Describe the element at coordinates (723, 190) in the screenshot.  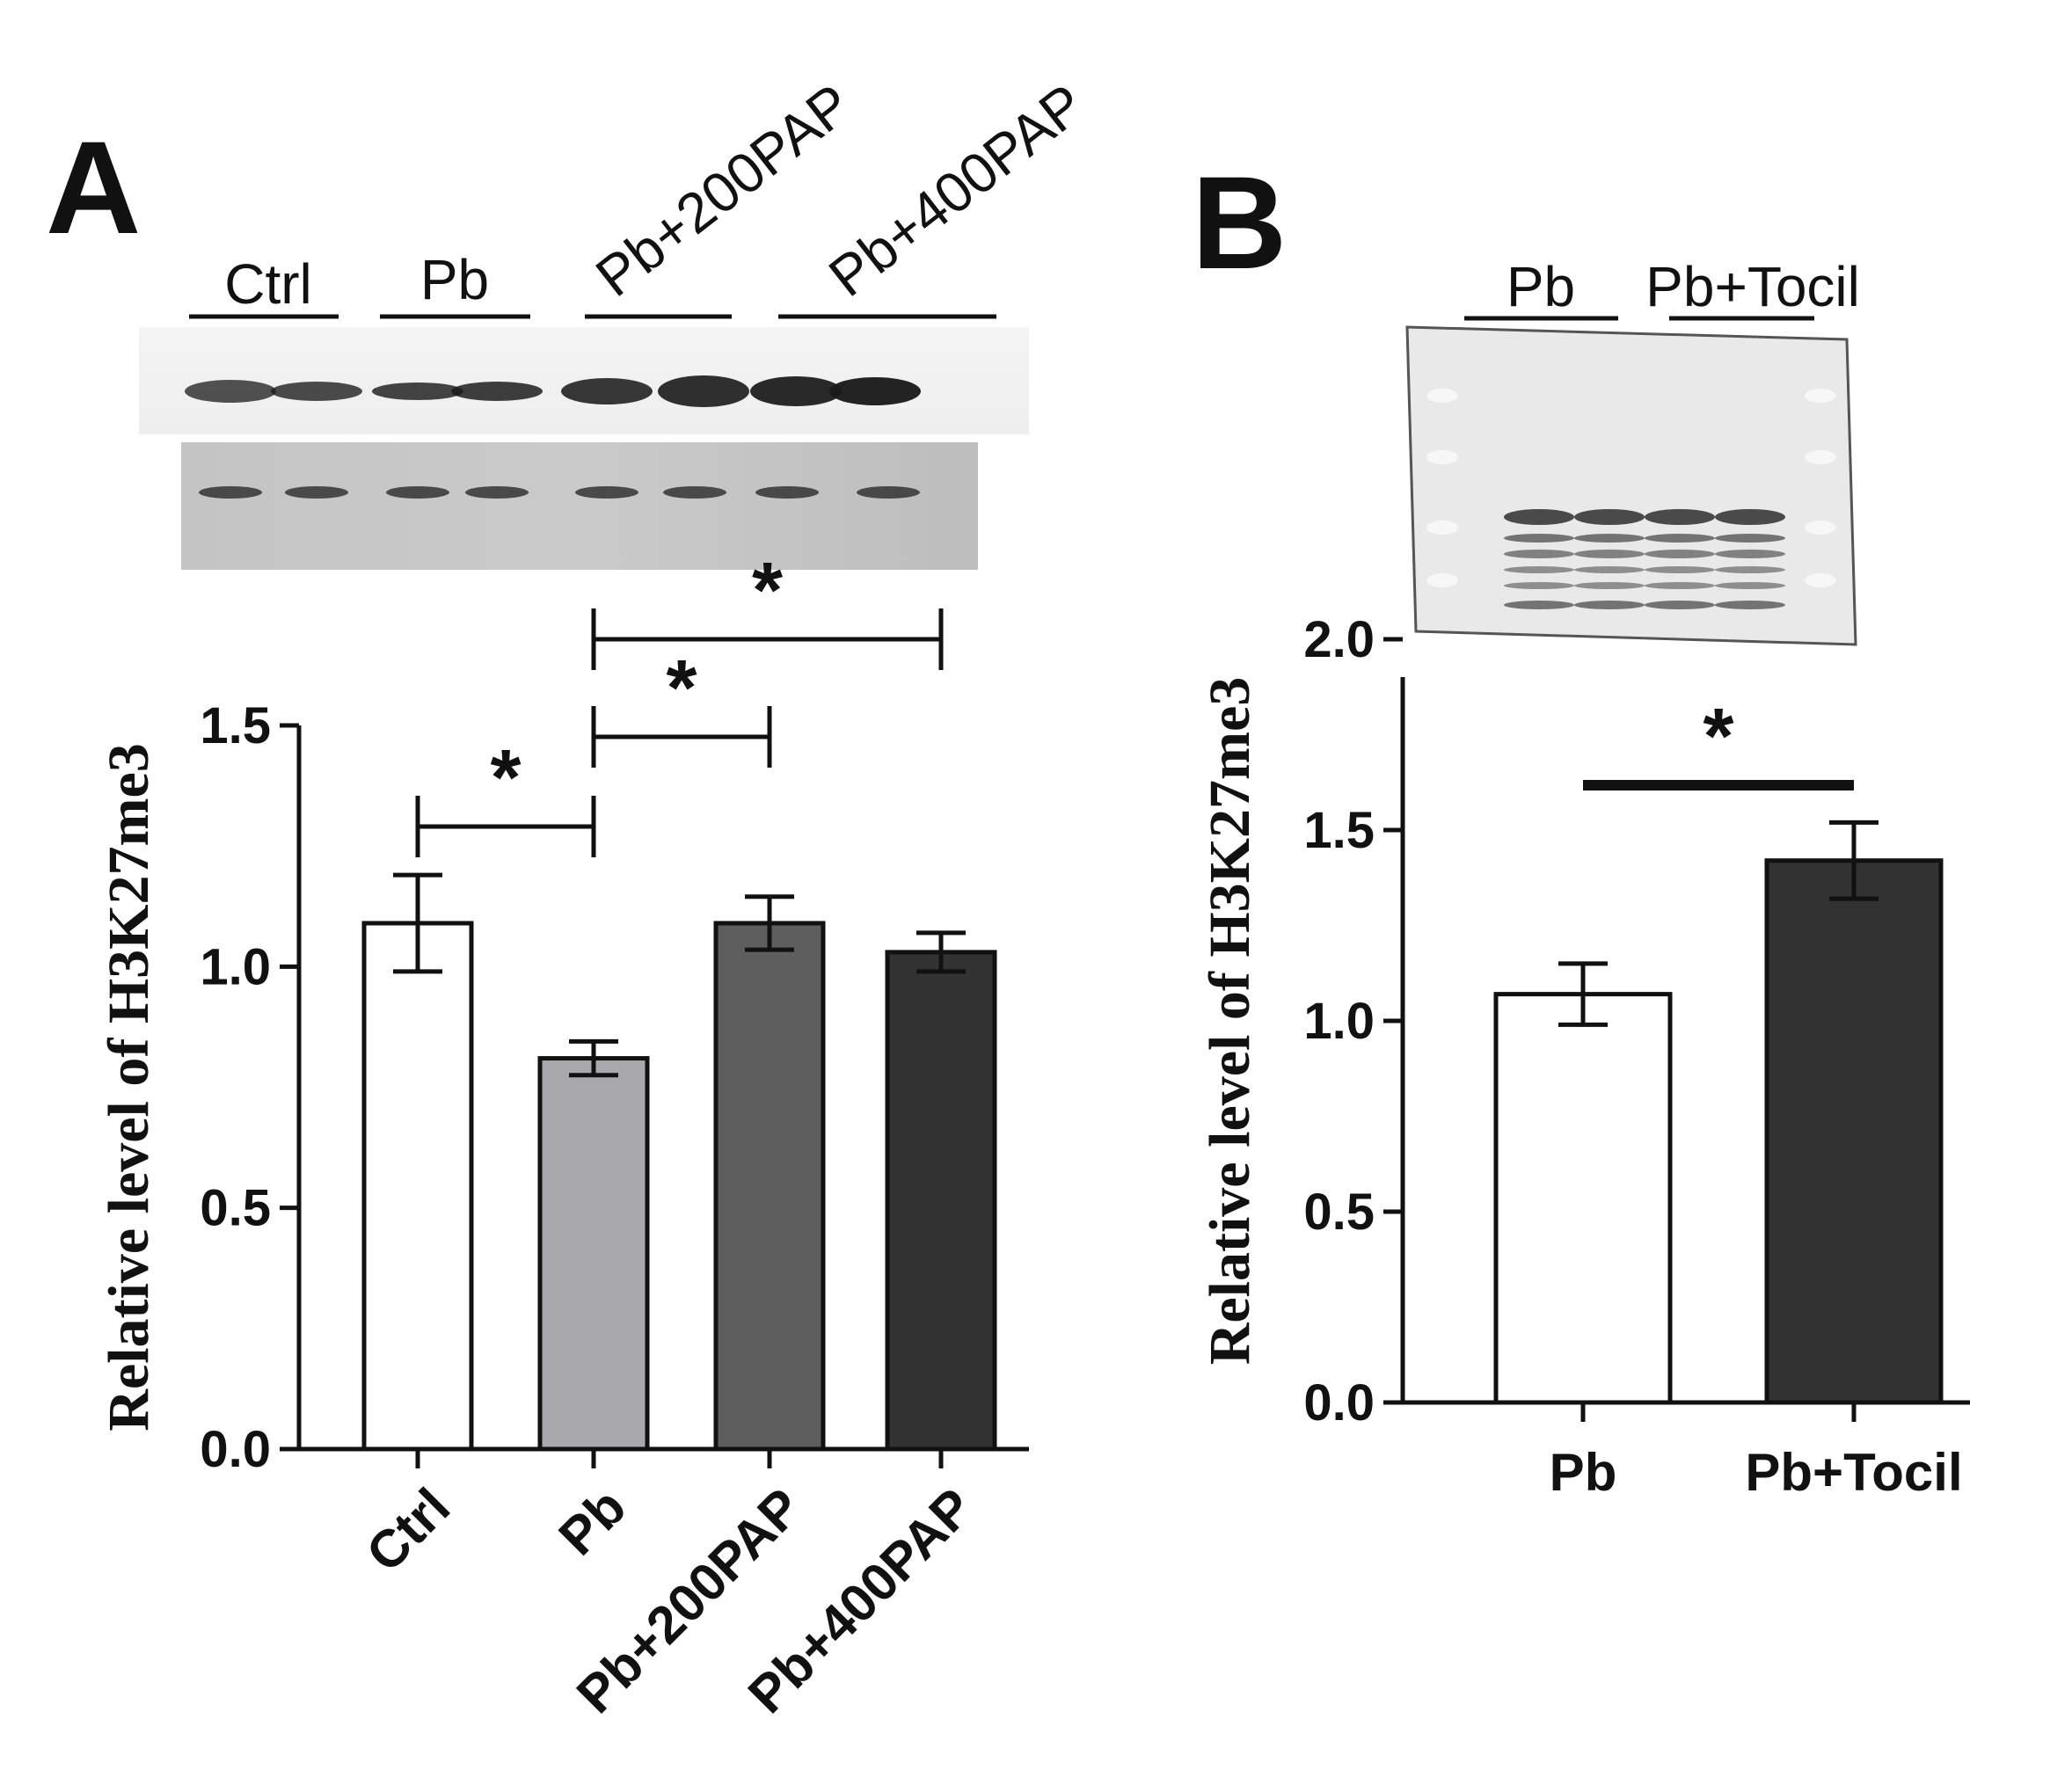
I see `lane-label-pb200pap: Pb+200PAP` at that location.